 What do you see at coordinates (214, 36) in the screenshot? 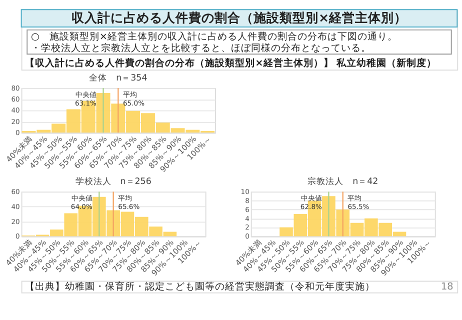
I see `text: ○ 施設類型別×経営主体別の収入計に占める人件費の割合の分布は下図の通り。` at bounding box center [214, 36].